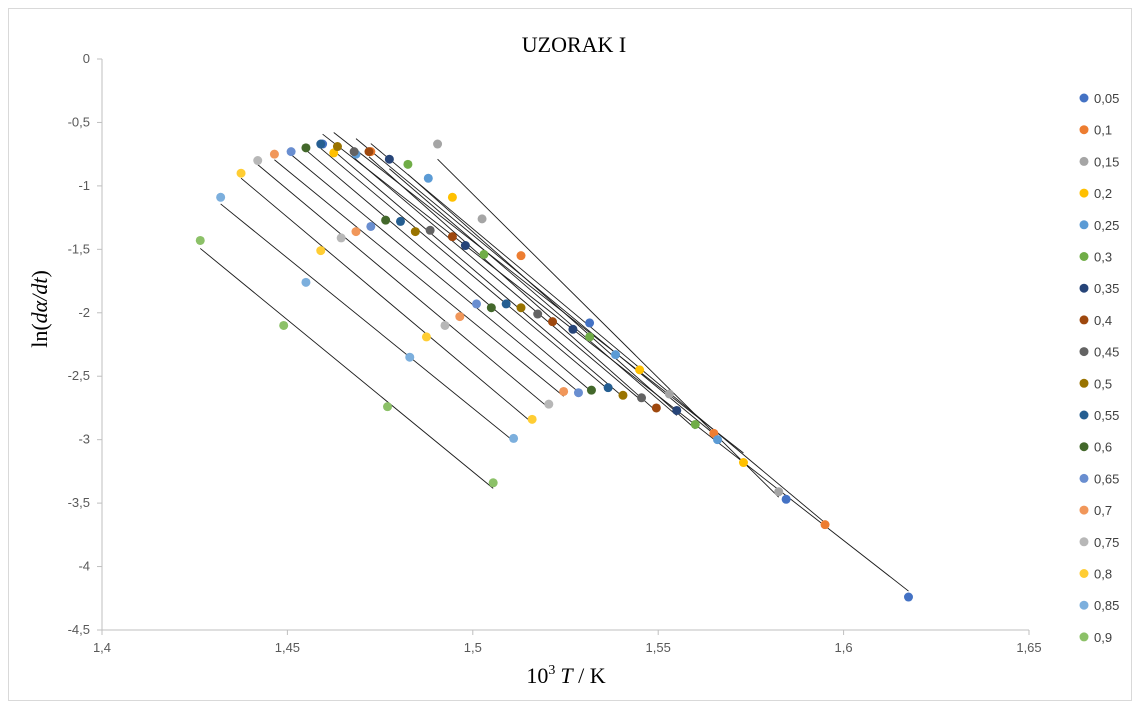 The image size is (1140, 709). I want to click on legend-label: 0,2, so click(1103, 193).